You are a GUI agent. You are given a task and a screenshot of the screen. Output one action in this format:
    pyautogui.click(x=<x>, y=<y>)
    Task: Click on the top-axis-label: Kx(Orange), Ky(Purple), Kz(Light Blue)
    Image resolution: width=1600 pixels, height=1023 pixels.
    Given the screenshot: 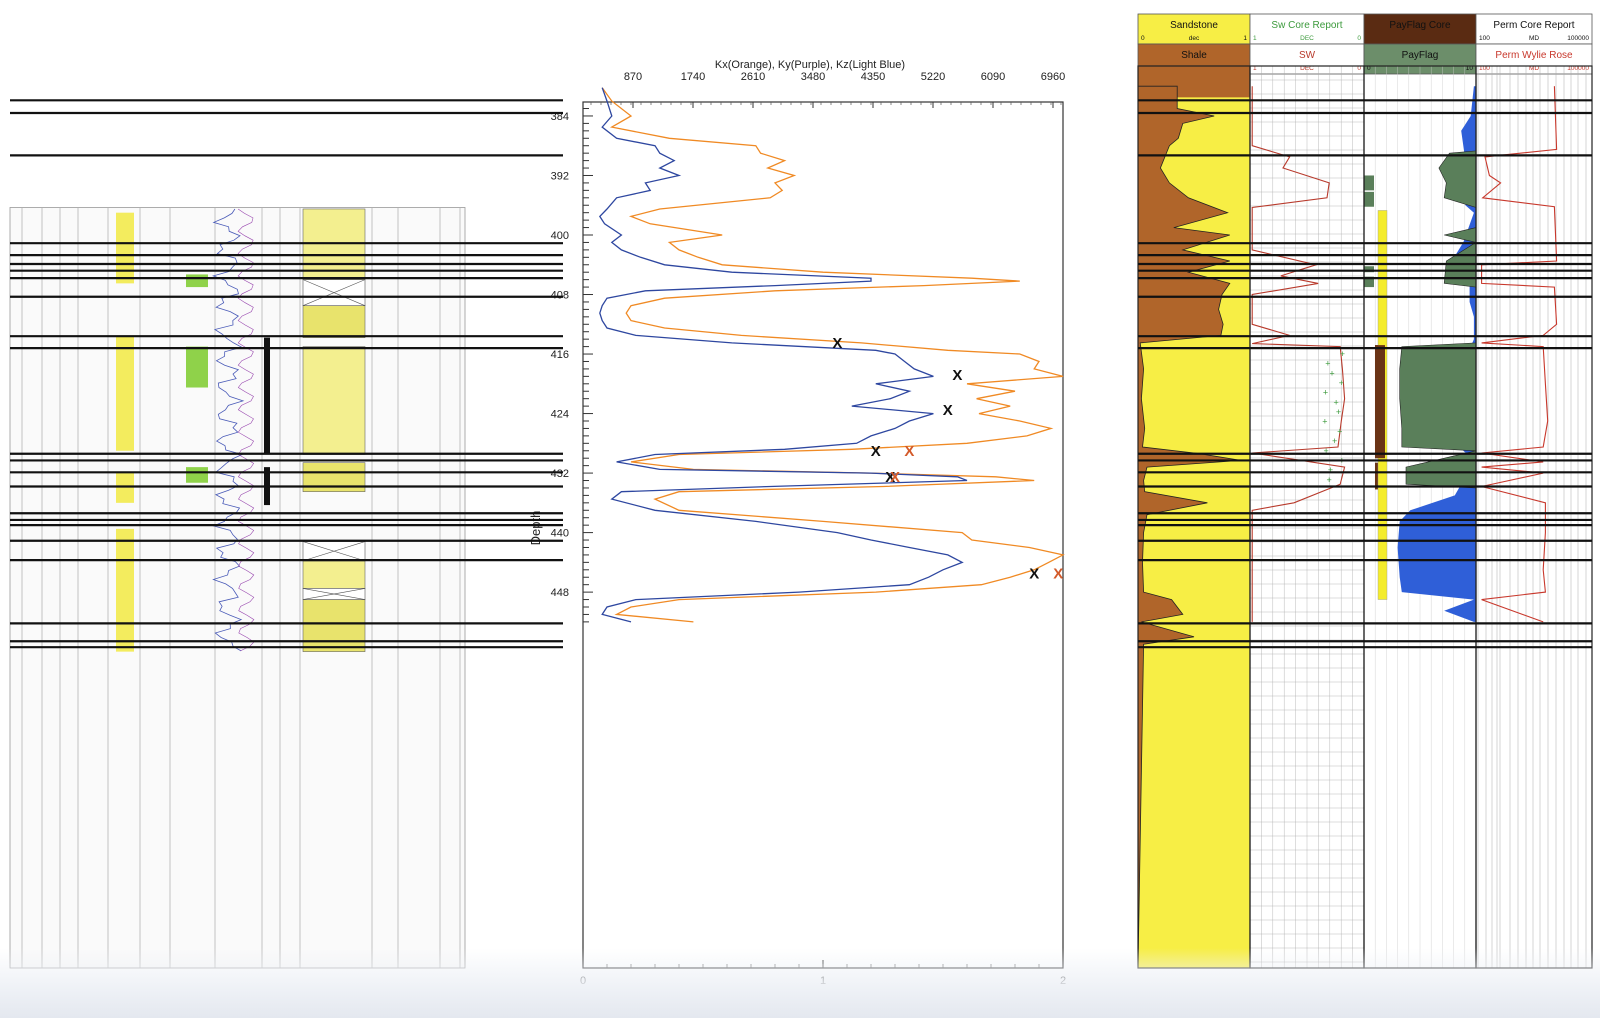 What is the action you would take?
    pyautogui.click(x=810, y=65)
    